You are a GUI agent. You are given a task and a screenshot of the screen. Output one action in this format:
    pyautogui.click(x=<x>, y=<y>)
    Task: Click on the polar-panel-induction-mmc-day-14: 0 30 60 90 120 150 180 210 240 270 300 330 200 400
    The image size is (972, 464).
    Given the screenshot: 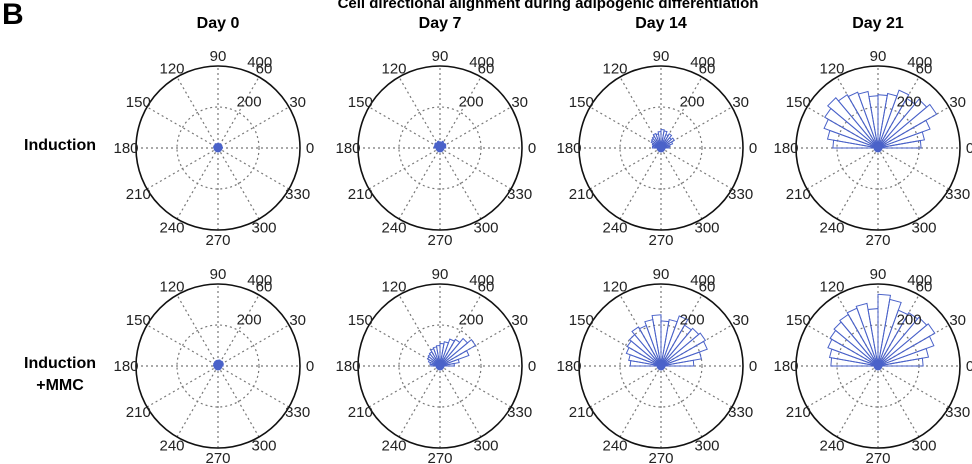 What is the action you would take?
    pyautogui.click(x=656, y=365)
    